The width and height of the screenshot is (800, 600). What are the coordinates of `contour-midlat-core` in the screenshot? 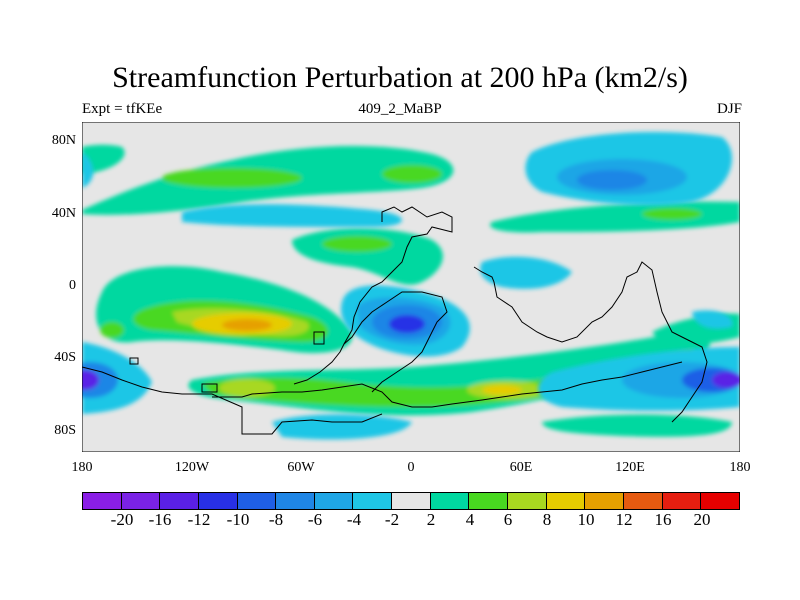 It's located at (357, 244).